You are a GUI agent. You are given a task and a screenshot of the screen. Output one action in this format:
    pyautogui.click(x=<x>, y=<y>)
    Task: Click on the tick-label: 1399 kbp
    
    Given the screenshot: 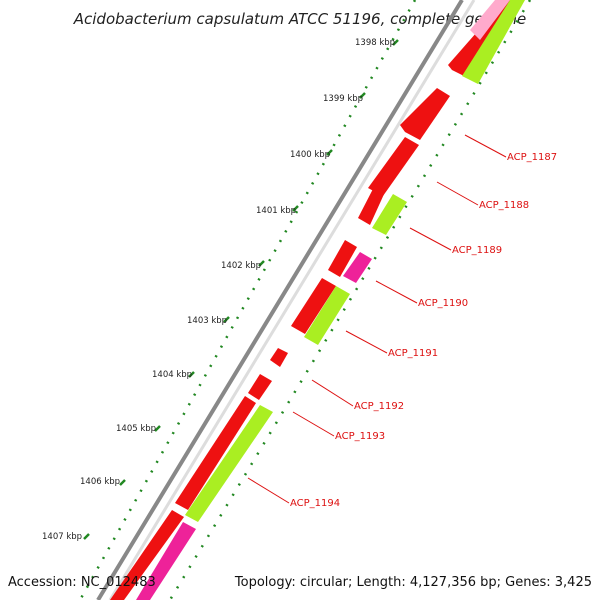 What is the action you would take?
    pyautogui.click(x=343, y=99)
    